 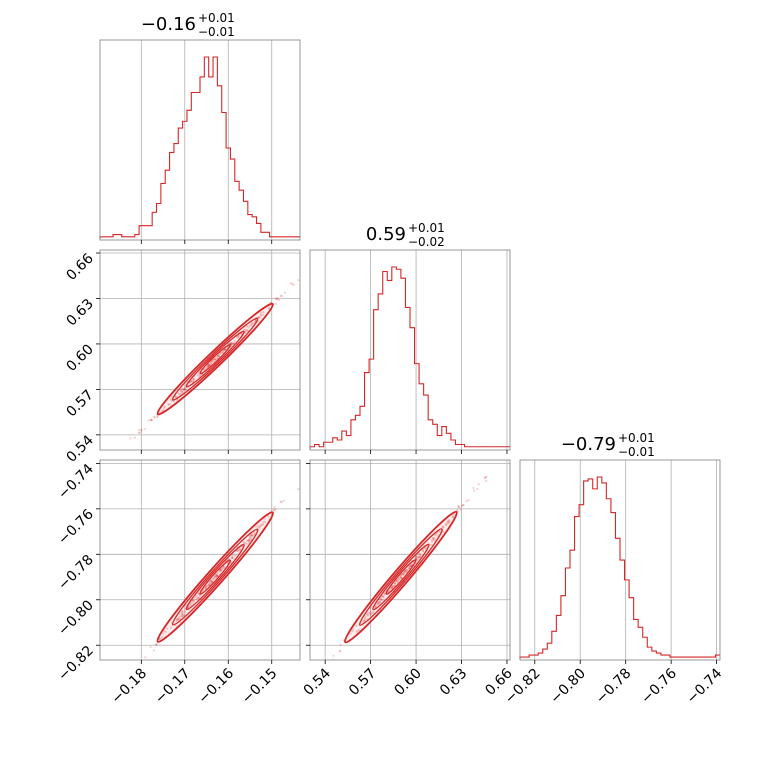 What do you see at coordinates (76, 482) in the screenshot?
I see `y-tick-label: −0.74` at bounding box center [76, 482].